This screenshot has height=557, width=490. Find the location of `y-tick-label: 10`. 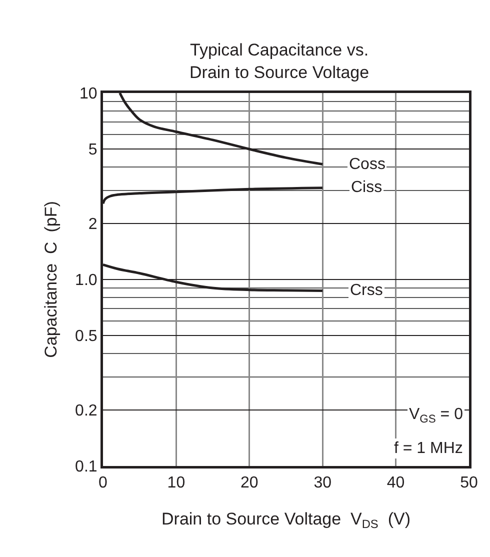

y-tick-label: 10 is located at coordinates (89, 94).